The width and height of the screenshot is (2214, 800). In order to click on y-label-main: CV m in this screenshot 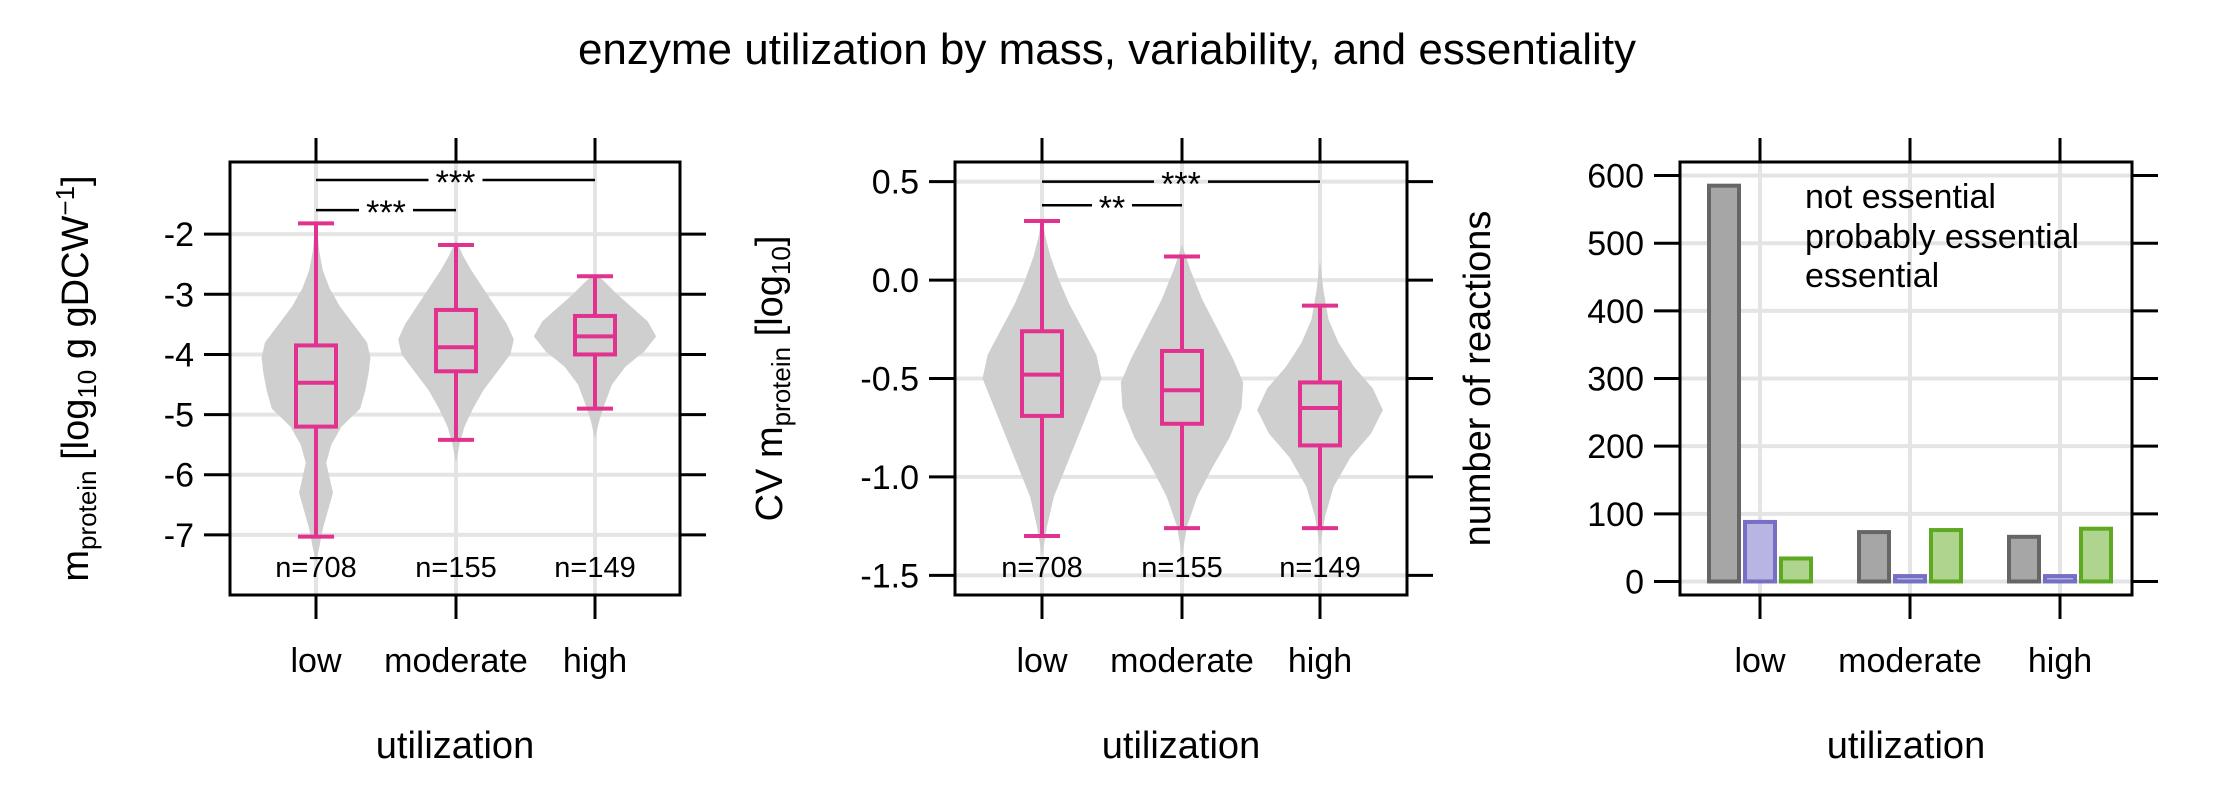, I will do `click(770, 473)`.